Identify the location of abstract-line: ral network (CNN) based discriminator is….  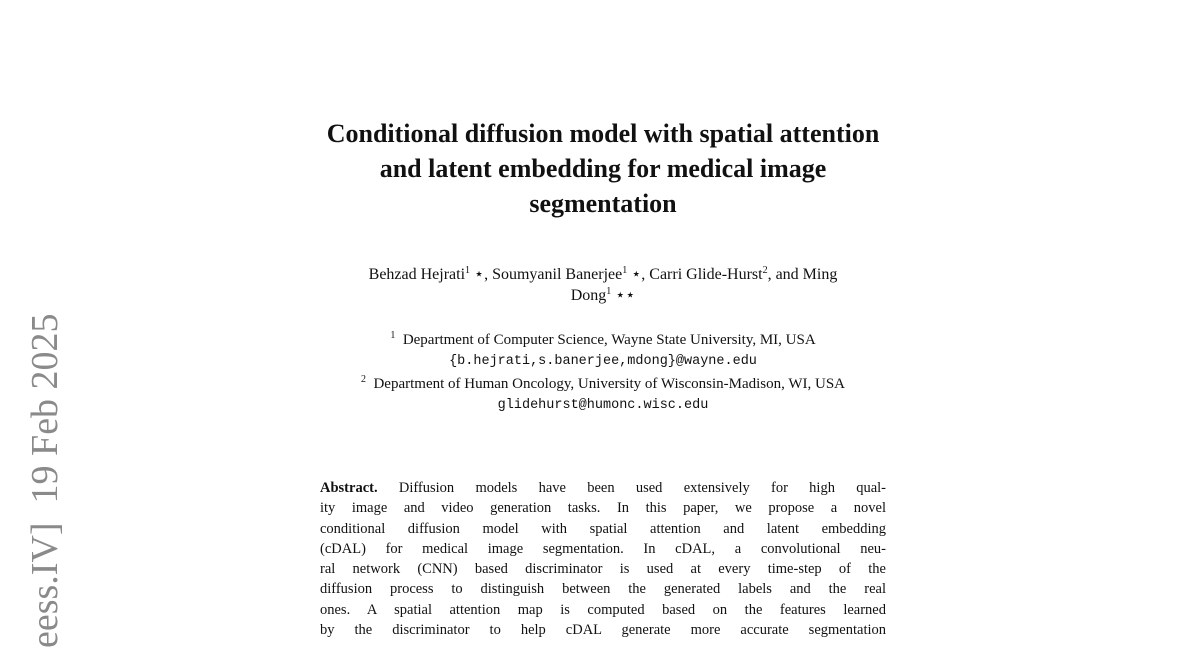
(603, 569).